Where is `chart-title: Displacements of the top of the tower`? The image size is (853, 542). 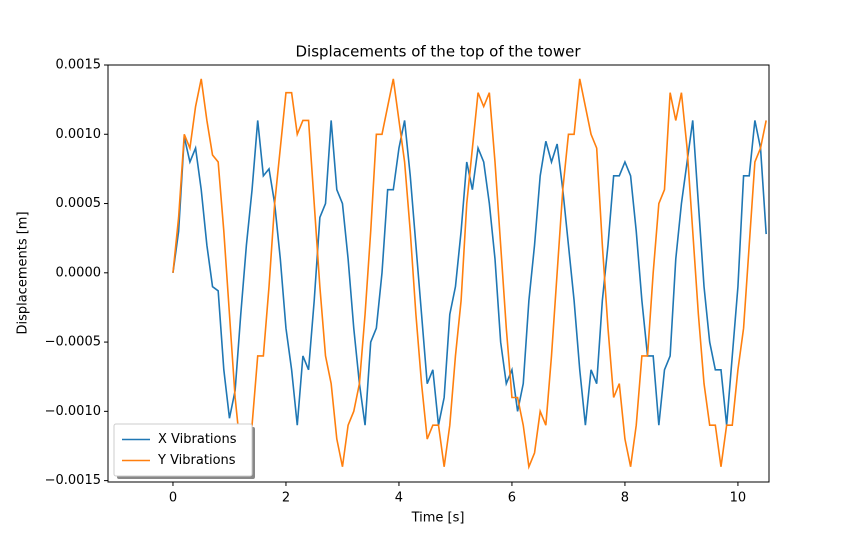
chart-title: Displacements of the top of the tower is located at coordinates (439, 52).